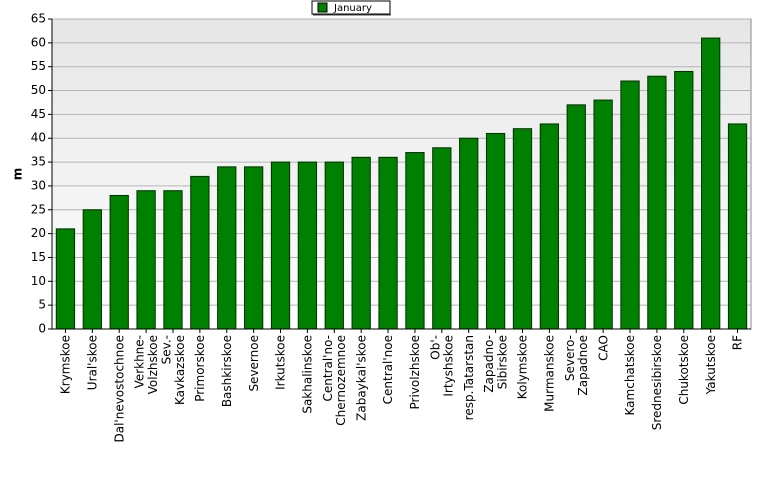 The width and height of the screenshot is (777, 479). Describe the element at coordinates (38, 19) in the screenshot. I see `y-tick-label: 65` at that location.